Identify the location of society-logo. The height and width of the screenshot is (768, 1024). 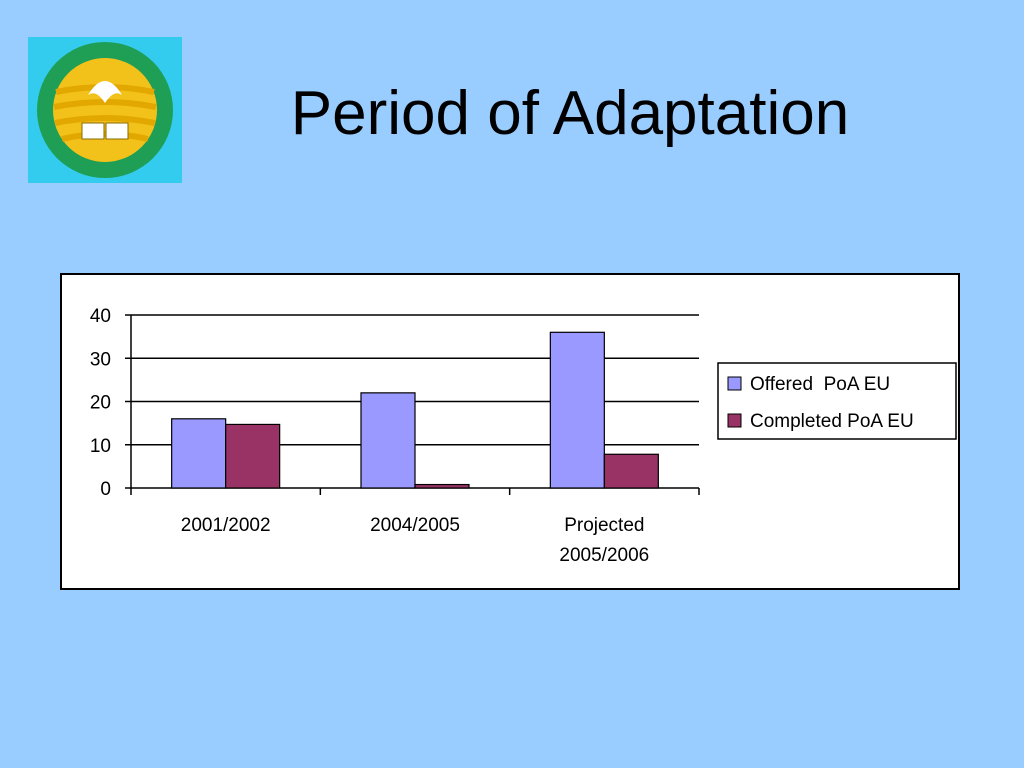
(105, 110).